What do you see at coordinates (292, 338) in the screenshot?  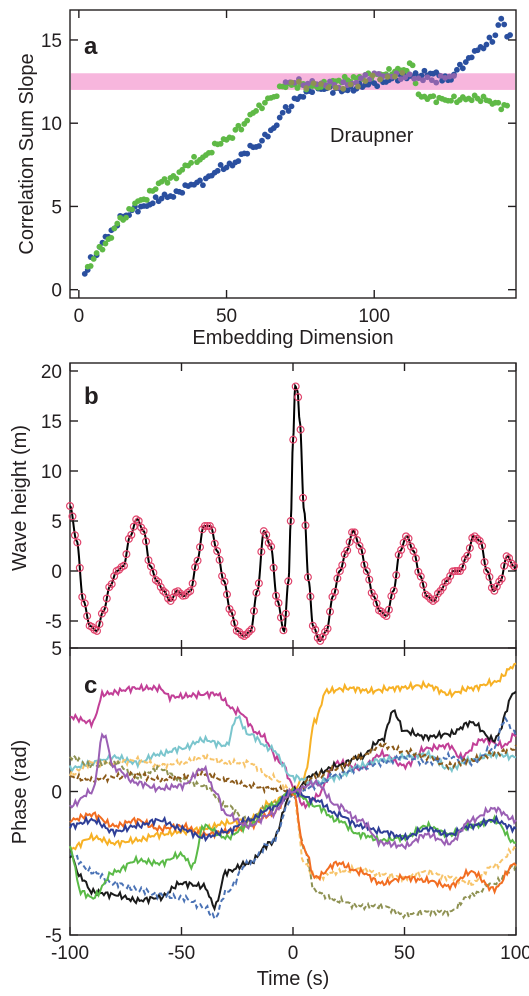 I see `panel-a-xlabel: Embedding Dimension` at bounding box center [292, 338].